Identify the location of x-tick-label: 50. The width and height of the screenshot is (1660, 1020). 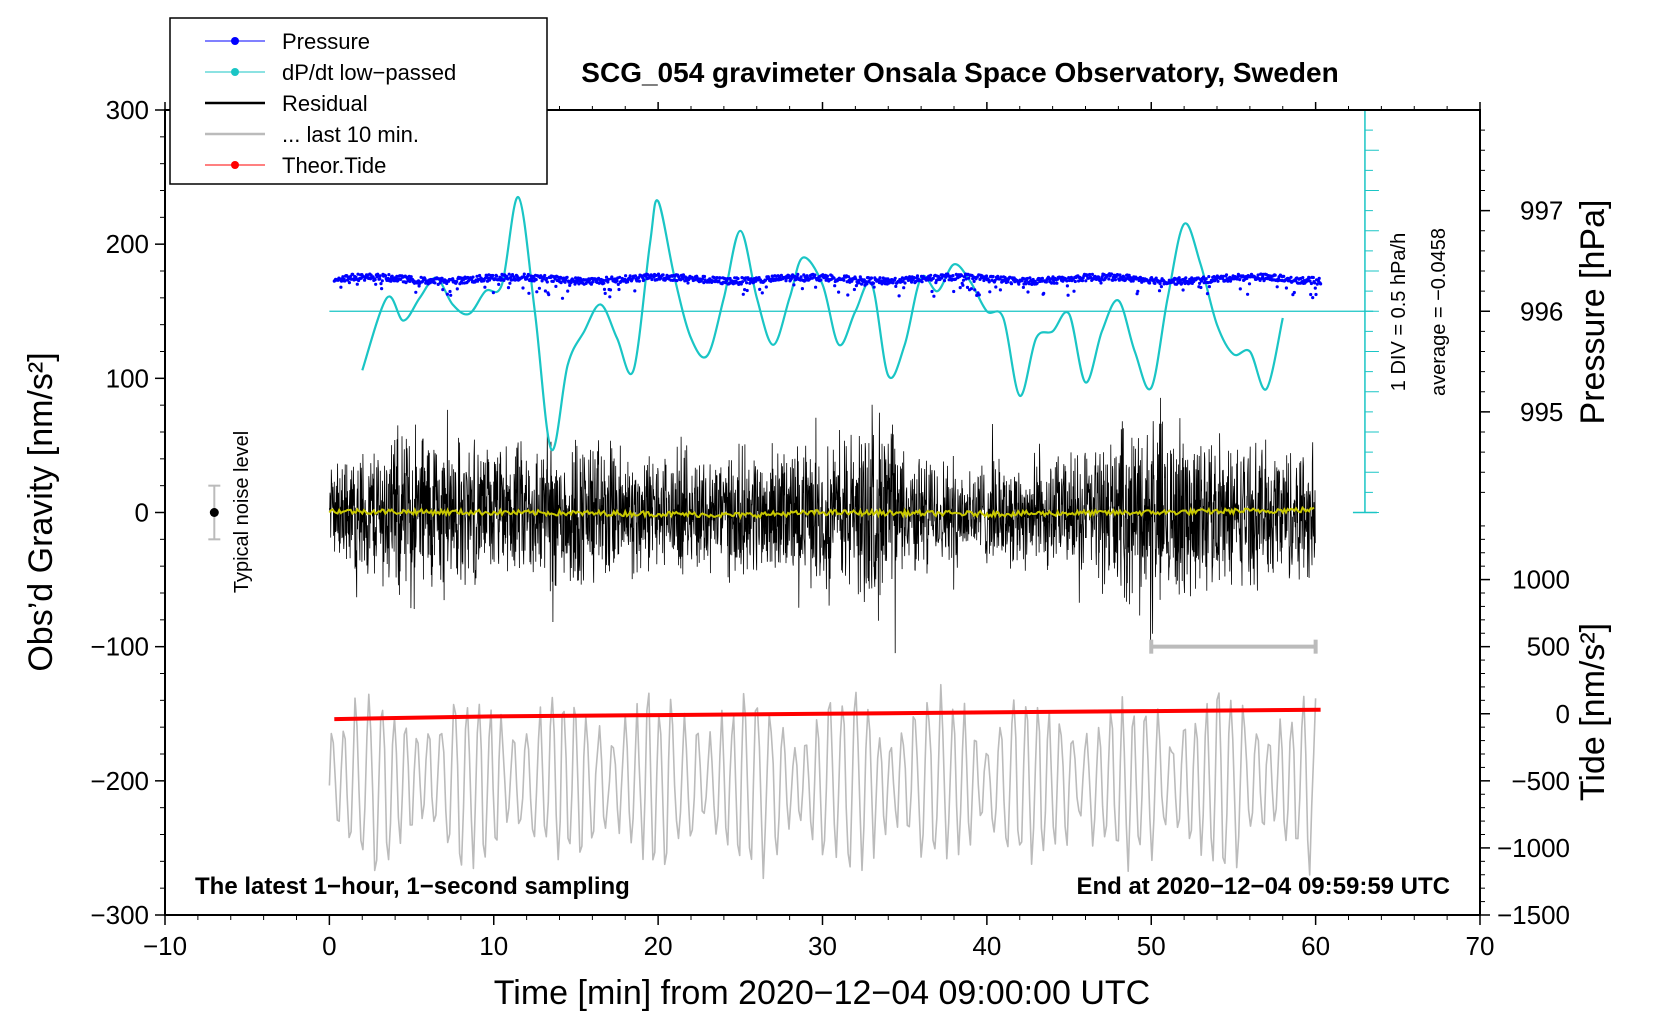
(1151, 946).